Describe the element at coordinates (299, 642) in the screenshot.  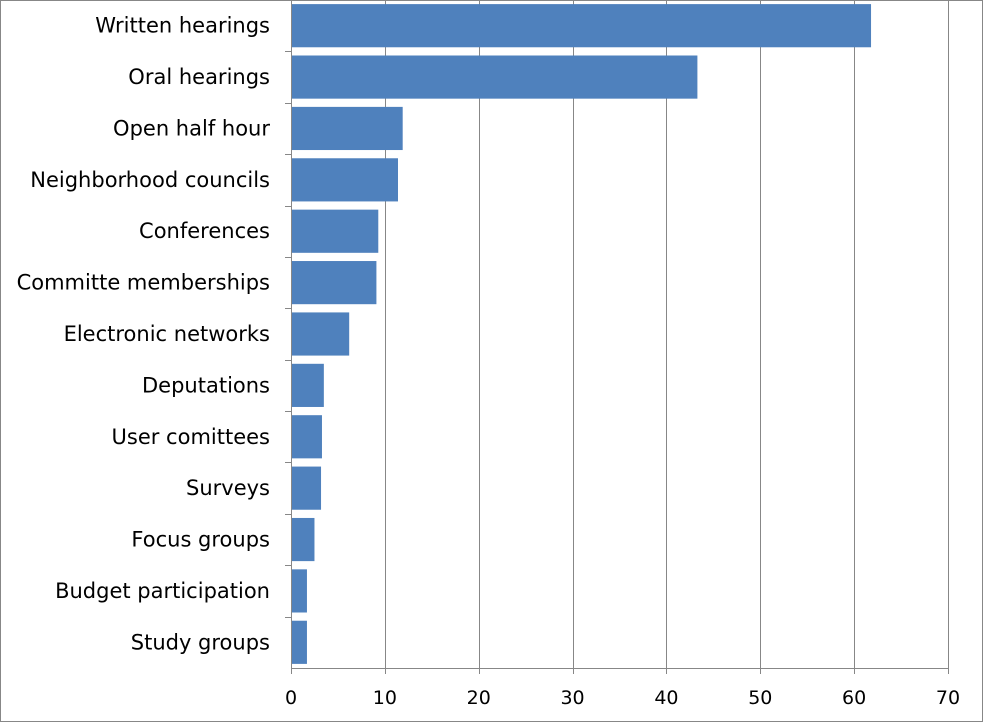
I see `bar-study-groups` at that location.